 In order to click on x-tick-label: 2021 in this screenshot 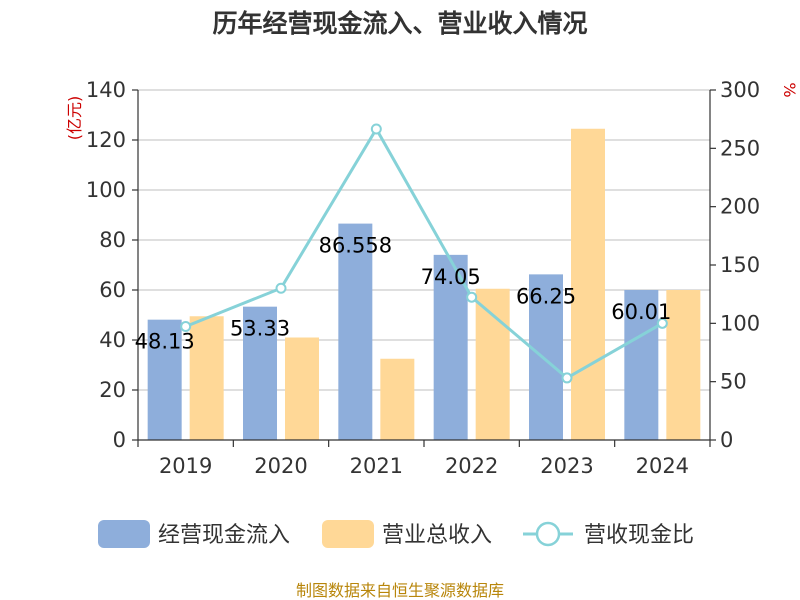, I will do `click(376, 466)`.